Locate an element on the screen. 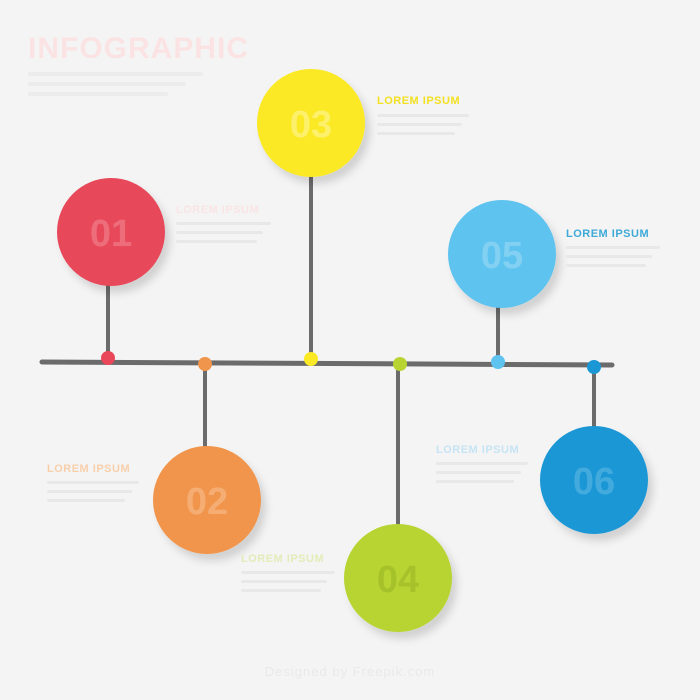 The width and height of the screenshot is (700, 700). step-06-number: 06 is located at coordinates (594, 482).